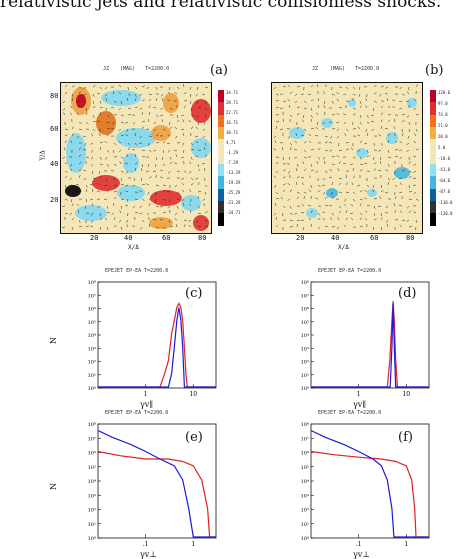  Describe the element at coordinates (54, 164) in the screenshot. I see `panel-a-ytick: 40` at that location.